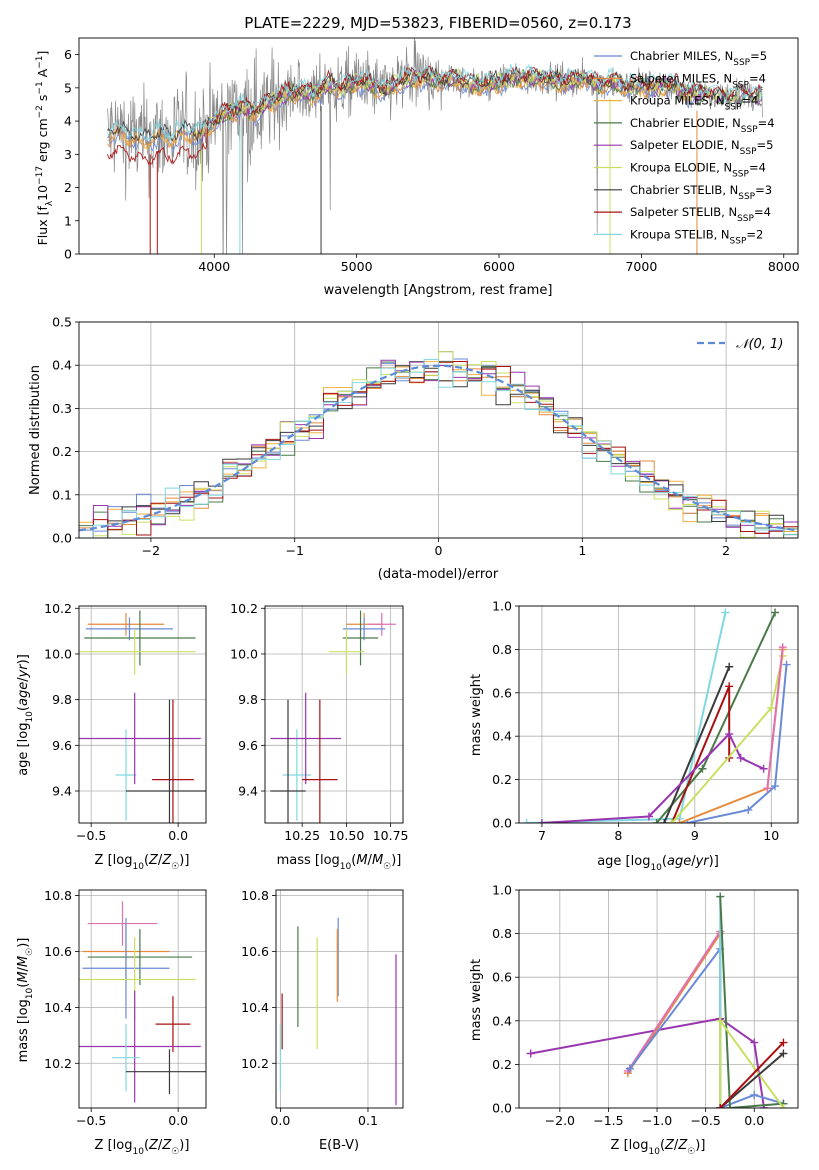 Image resolution: width=819 pixels, height=1170 pixels. Describe the element at coordinates (151, 550) in the screenshot. I see `x-tick-label: −2` at that location.